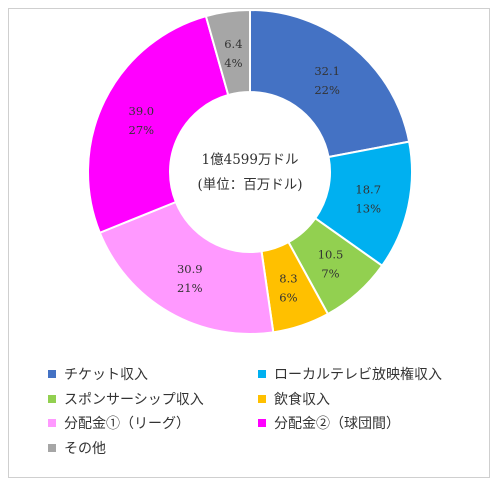 The image size is (500, 485). What do you see at coordinates (288, 279) in the screenshot?
I see `slice-value-label: 8.3` at bounding box center [288, 279].